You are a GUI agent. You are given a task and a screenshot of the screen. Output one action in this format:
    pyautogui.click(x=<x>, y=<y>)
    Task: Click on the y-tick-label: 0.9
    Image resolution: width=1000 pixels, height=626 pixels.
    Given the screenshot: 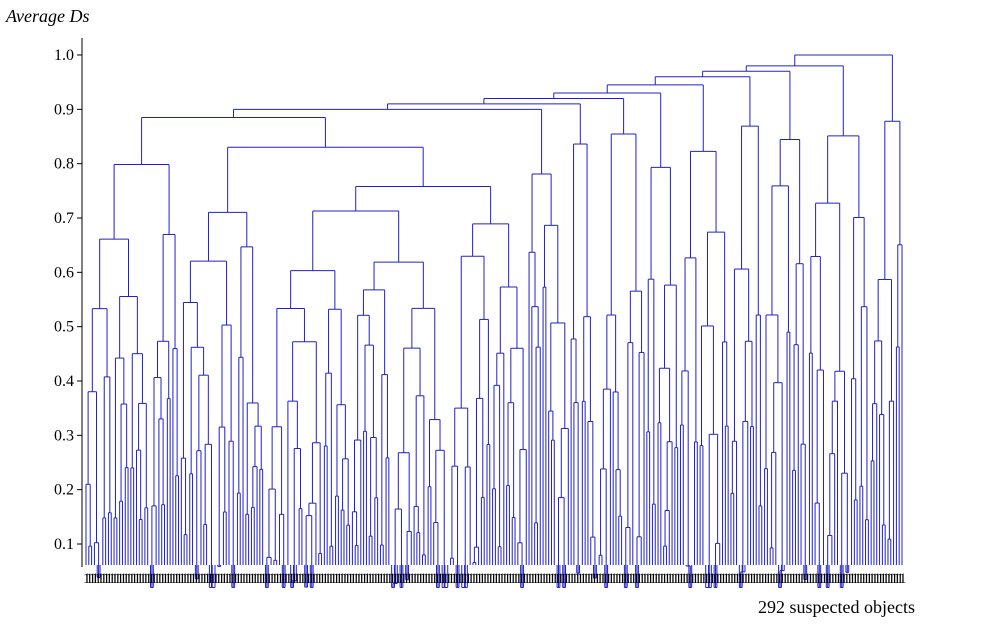 What is the action you would take?
    pyautogui.click(x=64, y=109)
    